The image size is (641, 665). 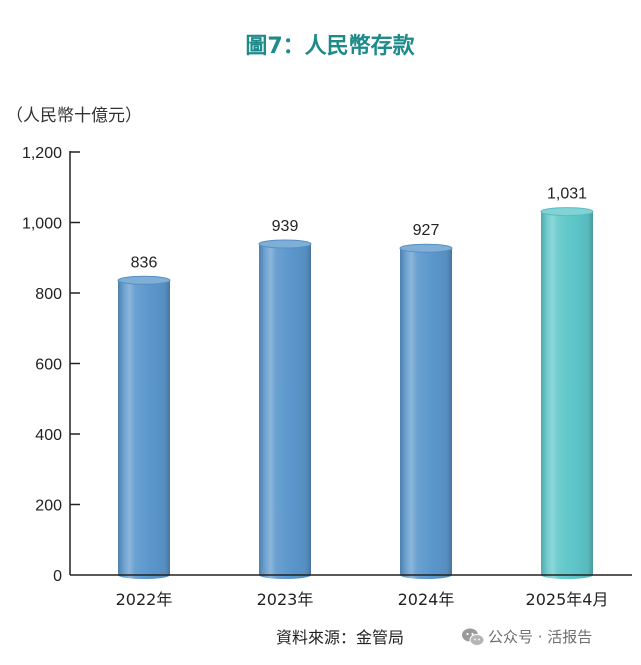 I want to click on y-tick-label: 600, so click(x=48, y=365).